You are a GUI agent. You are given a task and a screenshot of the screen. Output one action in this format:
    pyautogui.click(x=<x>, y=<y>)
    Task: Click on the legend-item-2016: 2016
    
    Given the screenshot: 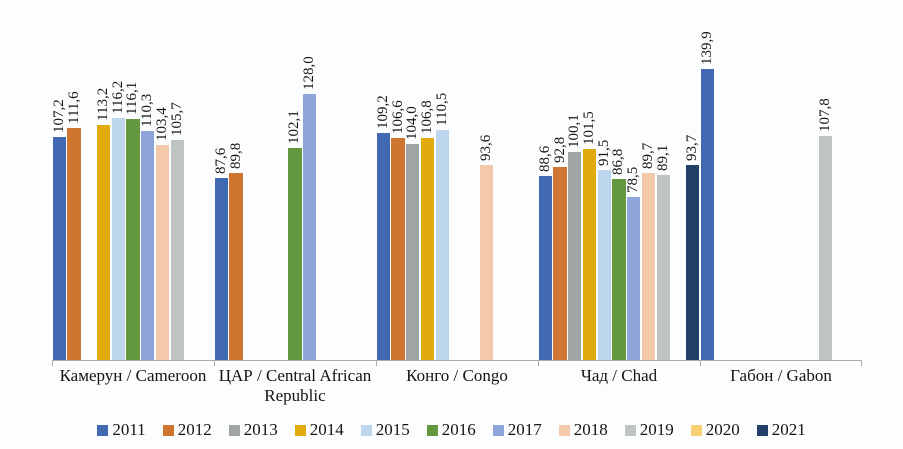 What is the action you would take?
    pyautogui.click(x=451, y=430)
    